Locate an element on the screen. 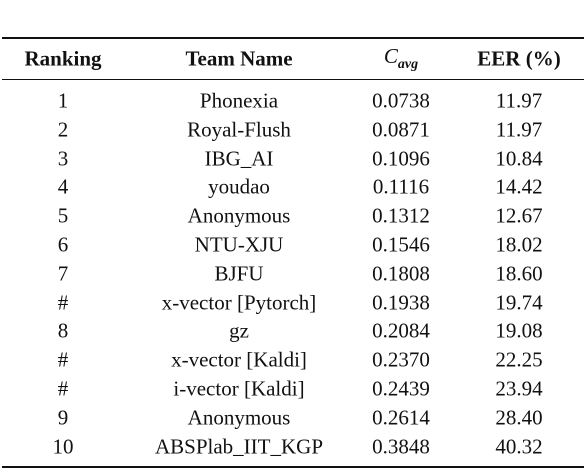  table-cell: 22.25 is located at coordinates (519, 359).